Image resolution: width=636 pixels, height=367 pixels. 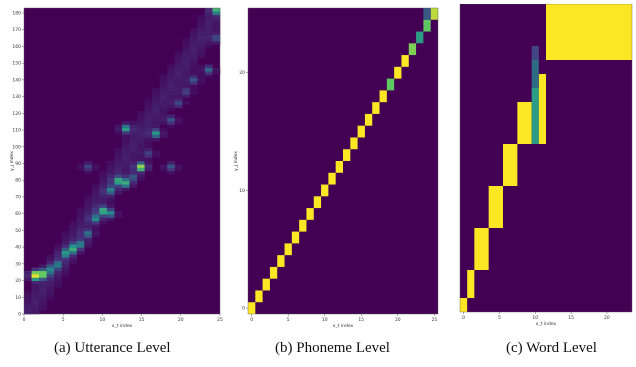 I want to click on y-tick-label: 160, so click(x=16, y=47).